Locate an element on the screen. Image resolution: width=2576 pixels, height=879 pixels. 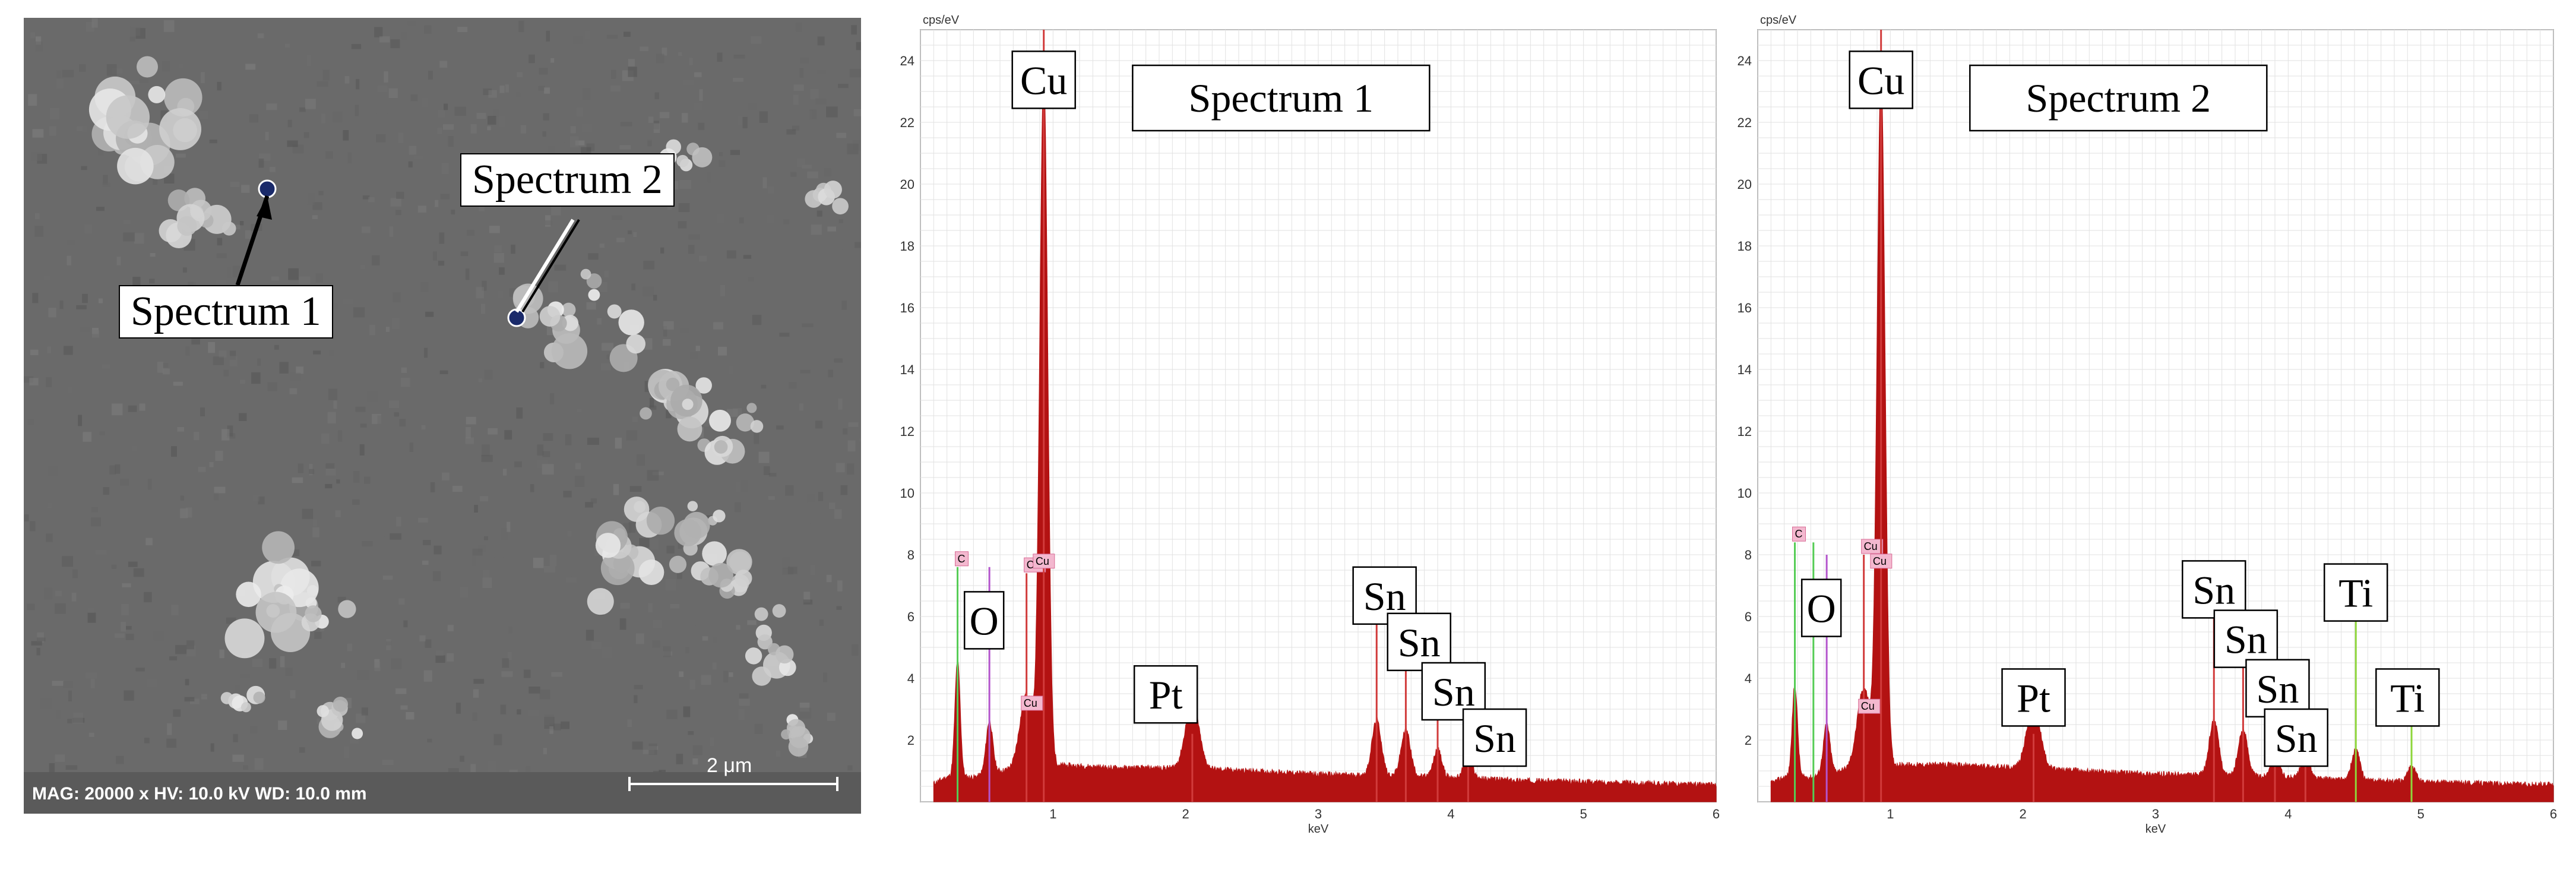
marker-tag: Cu is located at coordinates (1872, 546).